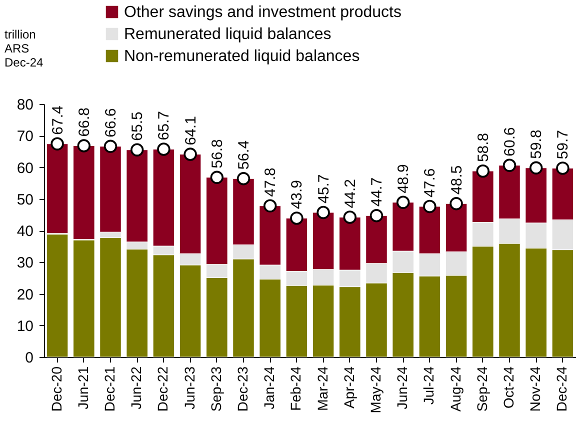 This screenshot has height=426, width=585. What do you see at coordinates (537, 144) in the screenshot?
I see `data-label: 59.8` at bounding box center [537, 144].